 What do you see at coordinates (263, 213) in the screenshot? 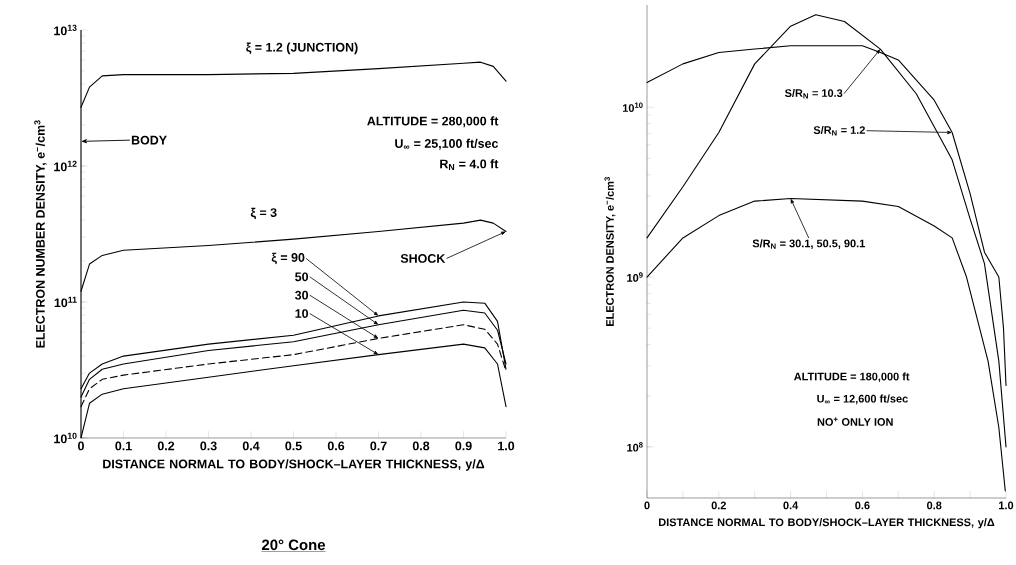
I see `series-label: ξ = 3` at bounding box center [263, 213].